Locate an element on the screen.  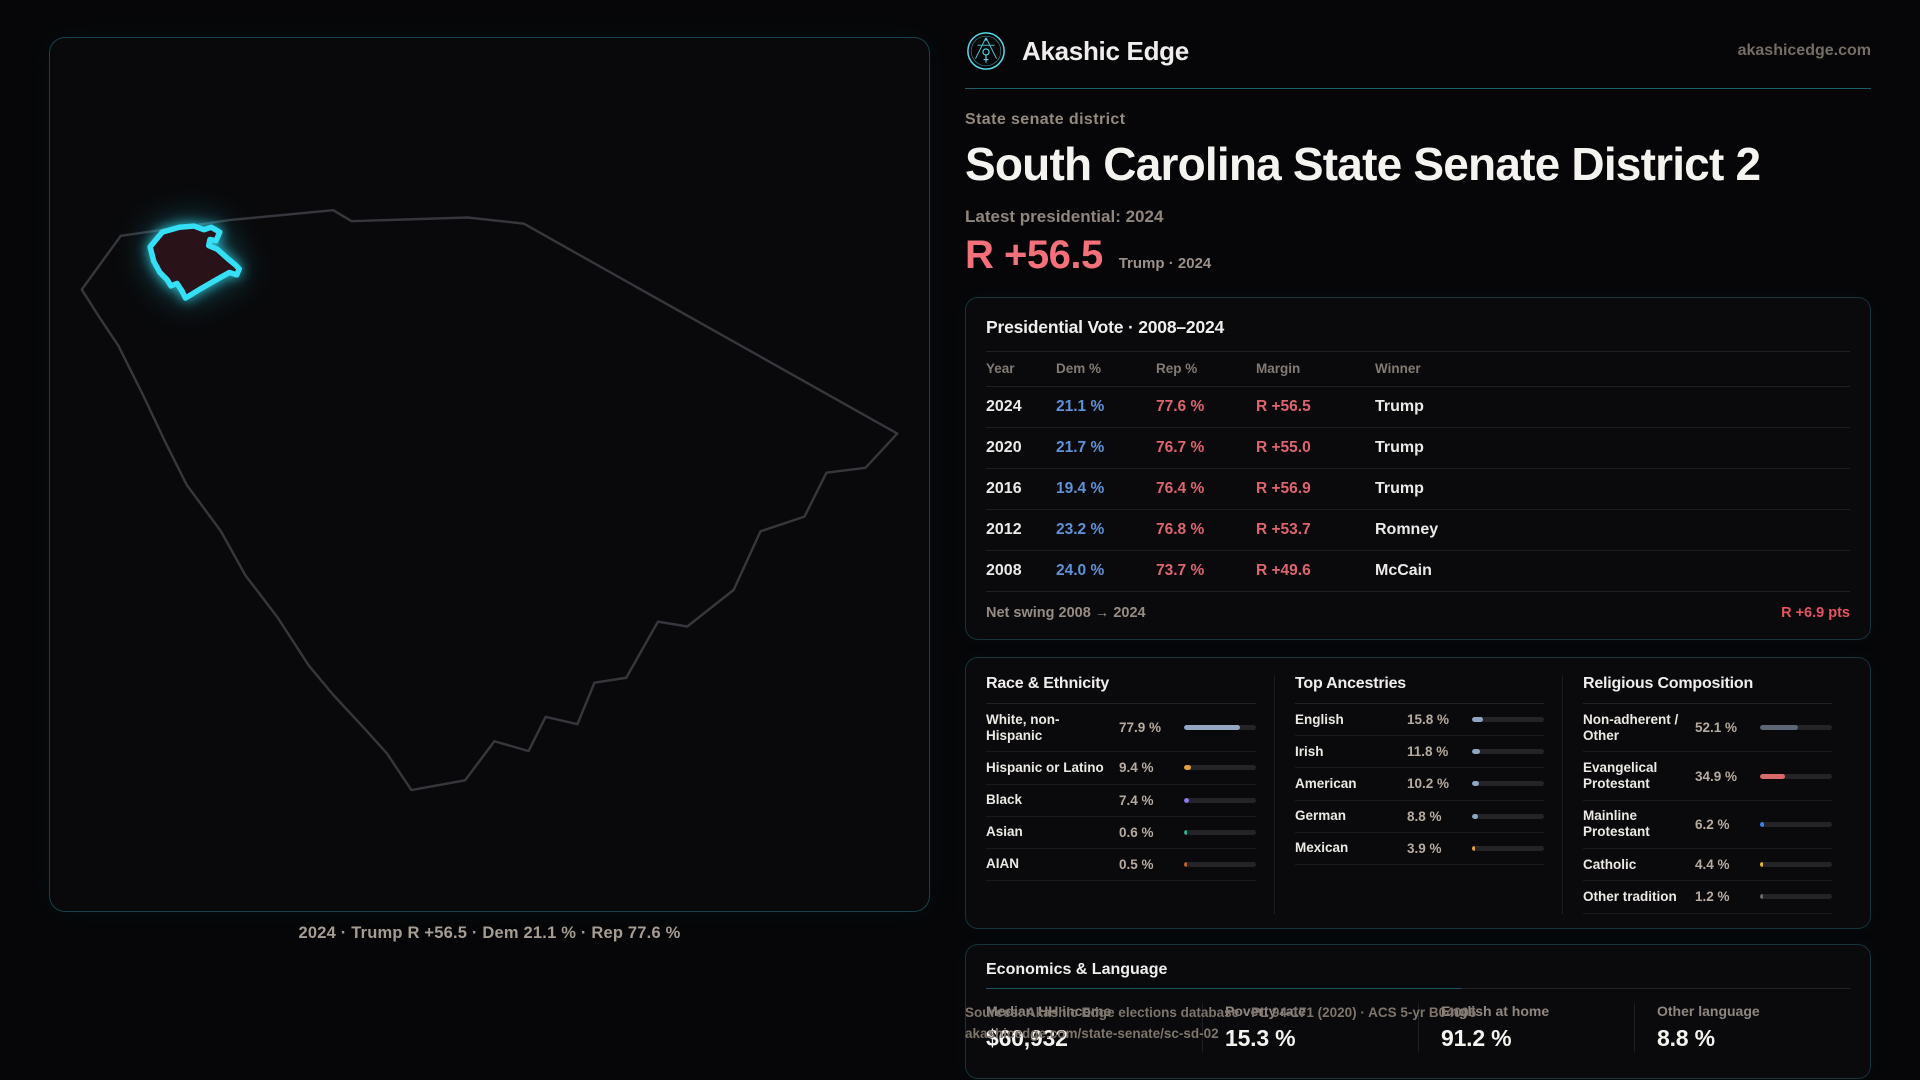
margin-cell: R +49.6 is located at coordinates (1283, 570).